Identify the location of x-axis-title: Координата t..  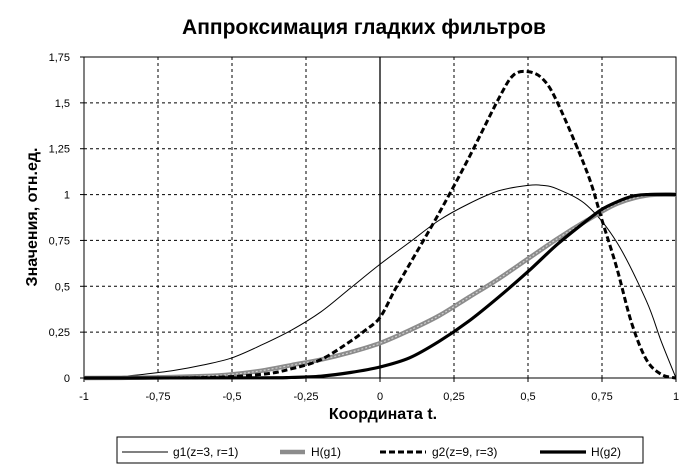
(383, 414).